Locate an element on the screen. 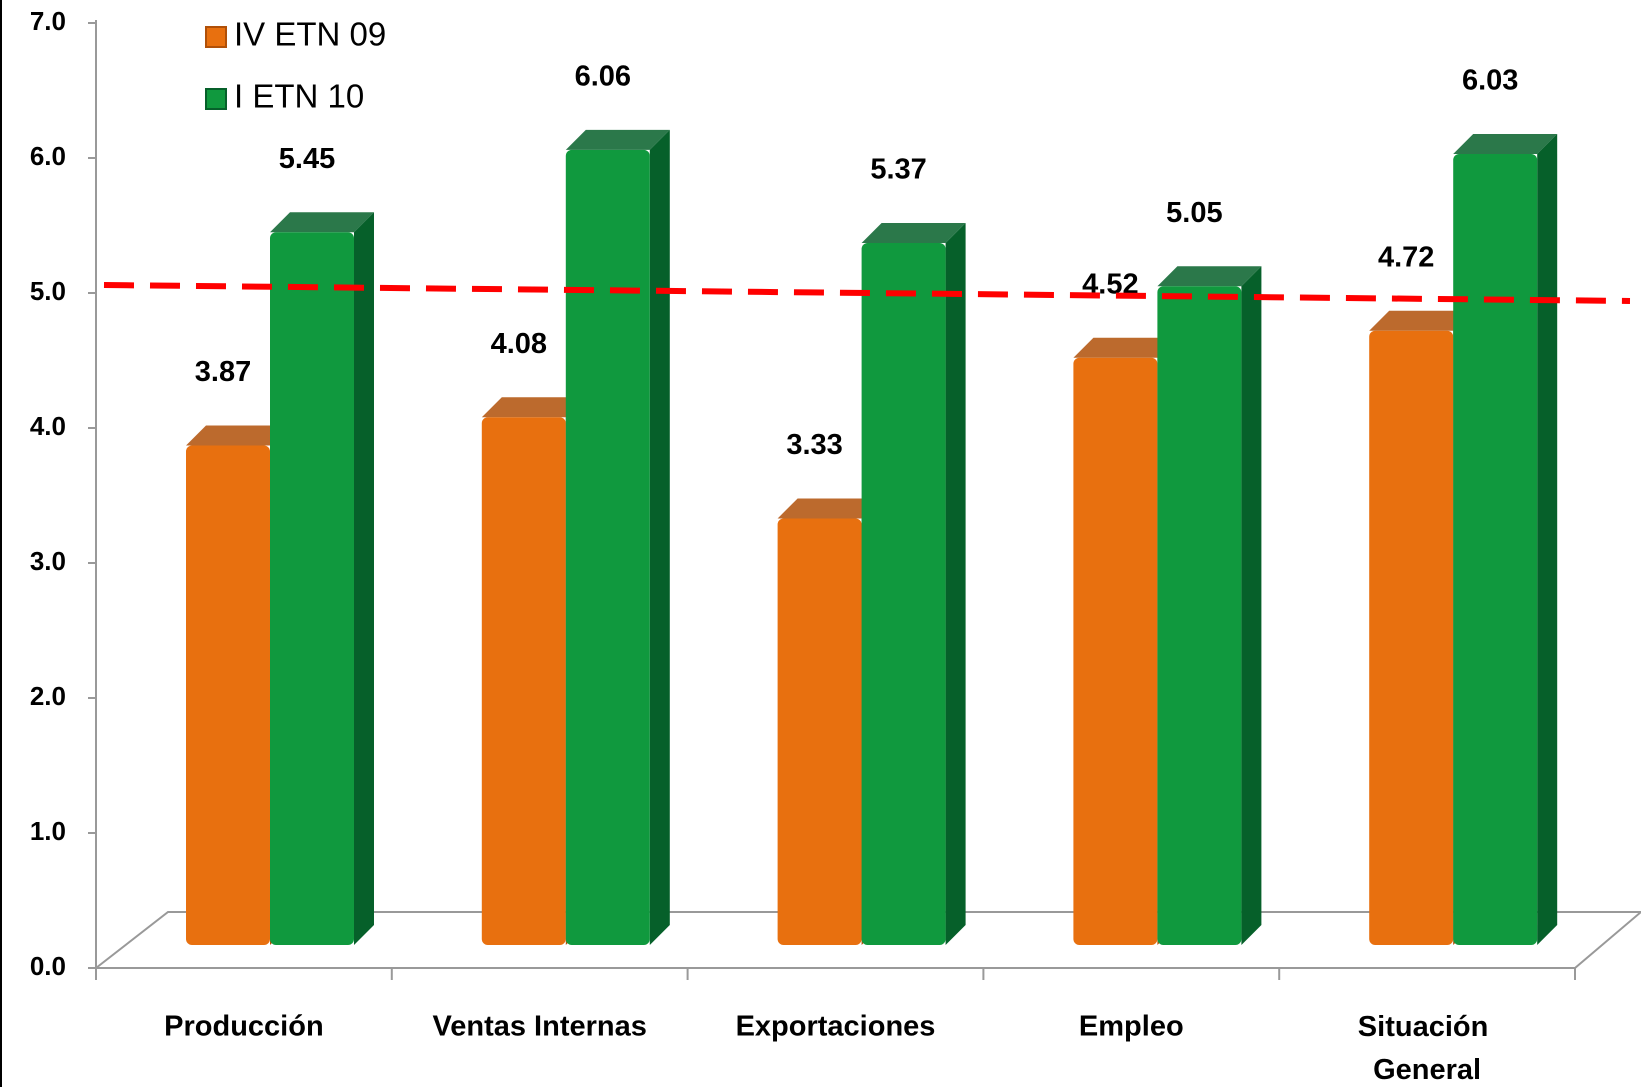 The width and height of the screenshot is (1641, 1087). y-tick-label: 0.0 is located at coordinates (48, 966).